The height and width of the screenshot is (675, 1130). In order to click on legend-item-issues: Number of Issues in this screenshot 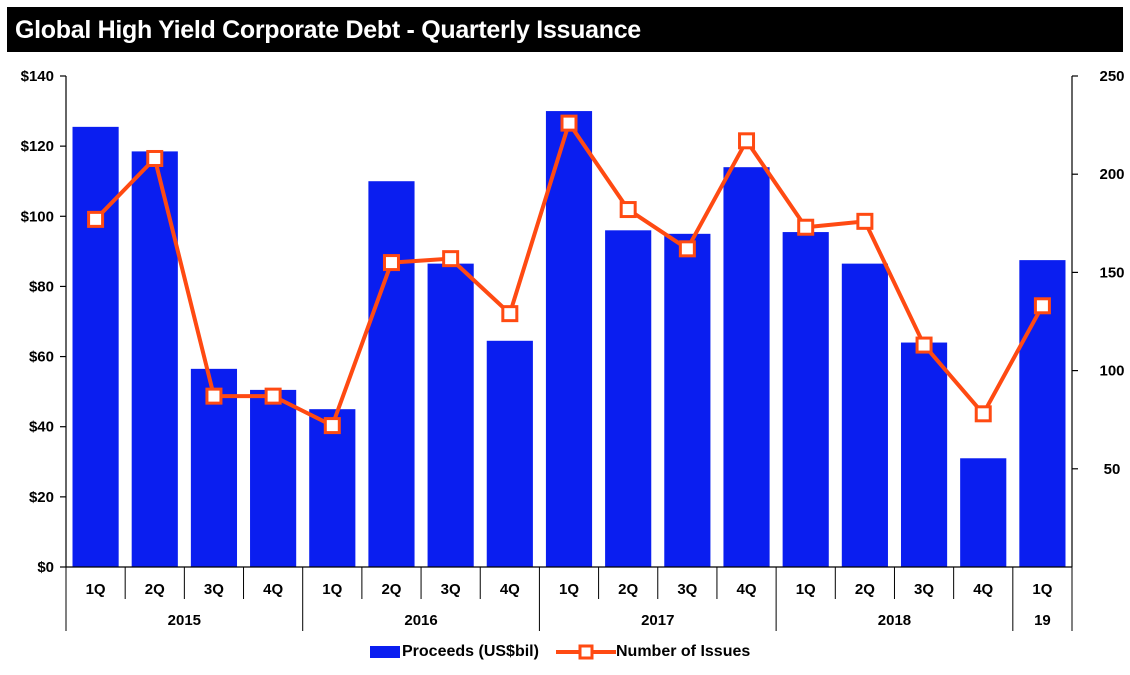, I will do `click(653, 652)`.